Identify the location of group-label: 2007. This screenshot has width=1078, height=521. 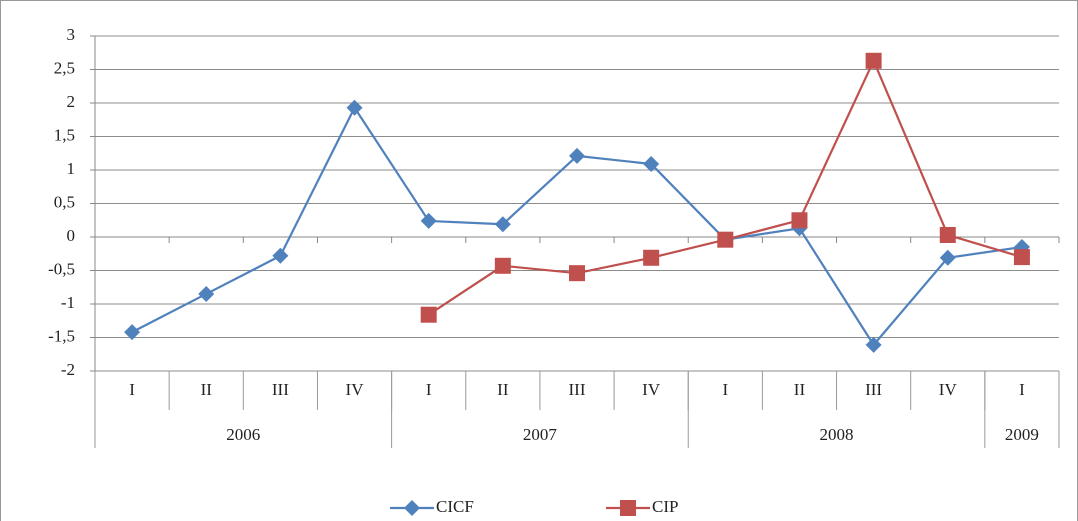
(540, 434).